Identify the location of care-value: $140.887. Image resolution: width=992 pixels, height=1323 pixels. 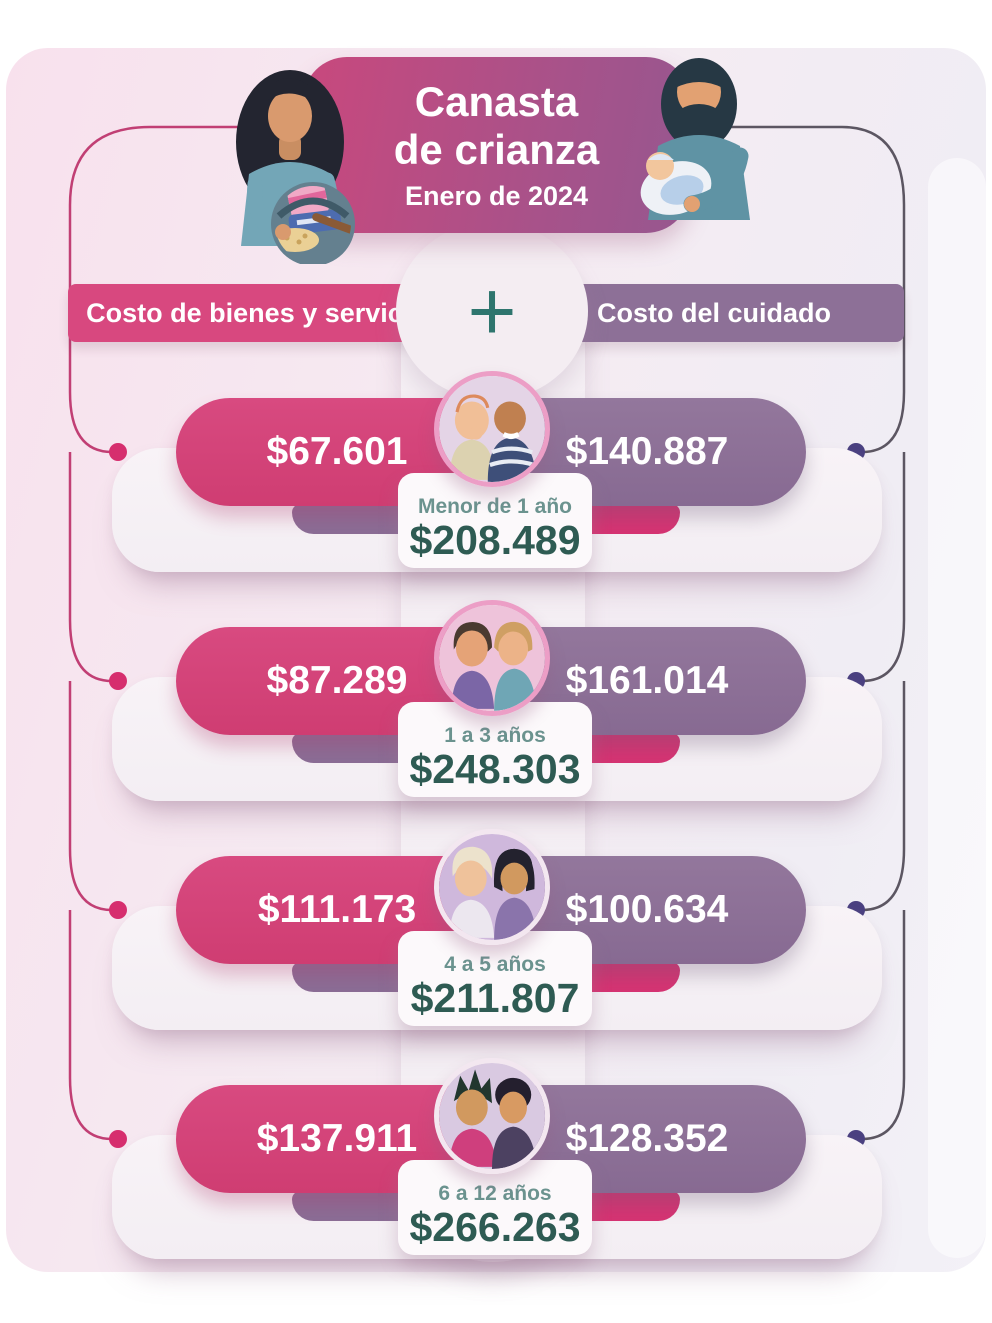
(647, 451).